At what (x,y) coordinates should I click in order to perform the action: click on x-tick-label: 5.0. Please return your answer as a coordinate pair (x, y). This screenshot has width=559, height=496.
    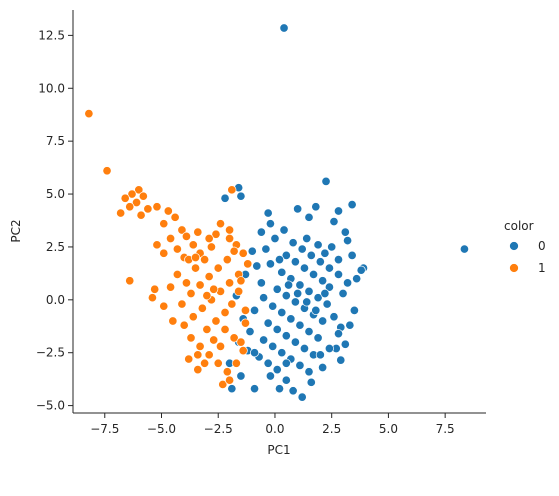
    Looking at the image, I should click on (388, 429).